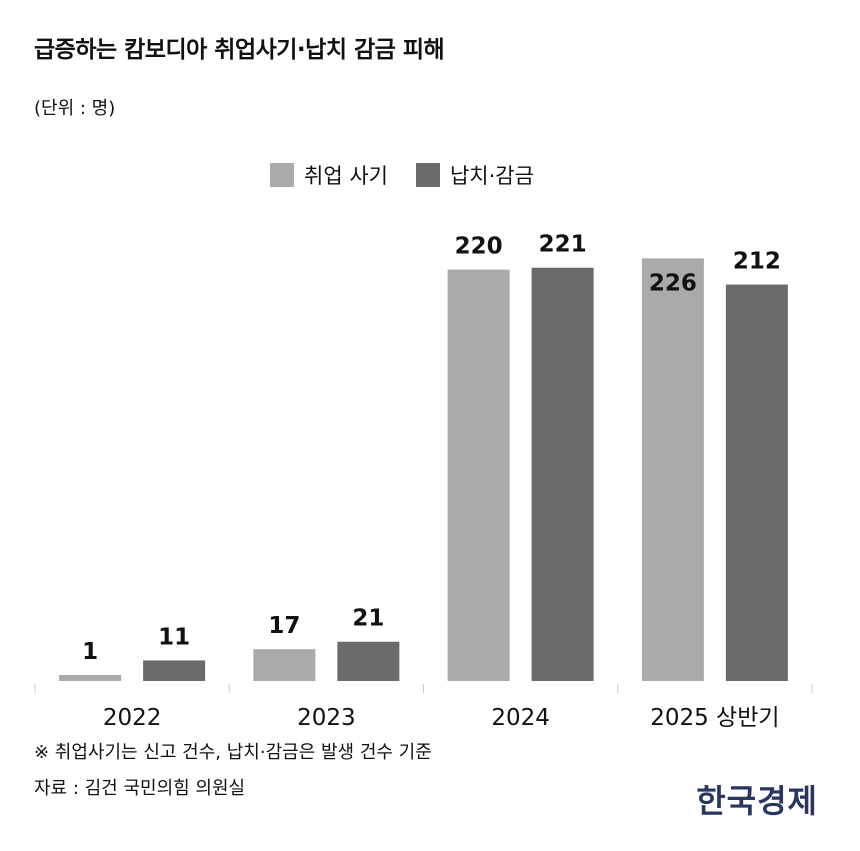  I want to click on legend: 취업 사기 납치·감금, so click(416, 175).